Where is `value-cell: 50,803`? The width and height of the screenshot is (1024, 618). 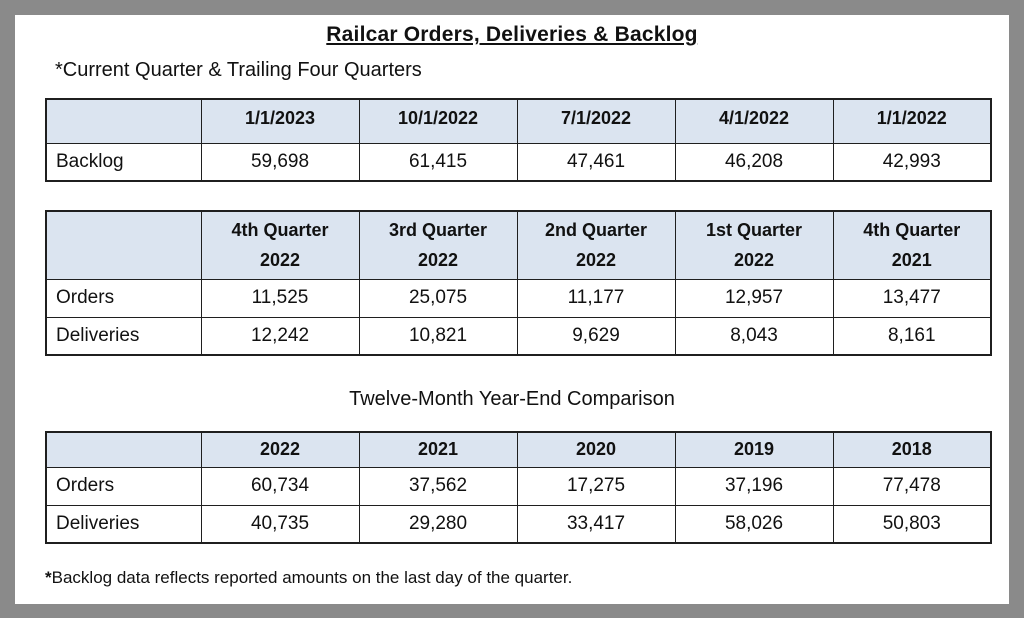 value-cell: 50,803 is located at coordinates (912, 524).